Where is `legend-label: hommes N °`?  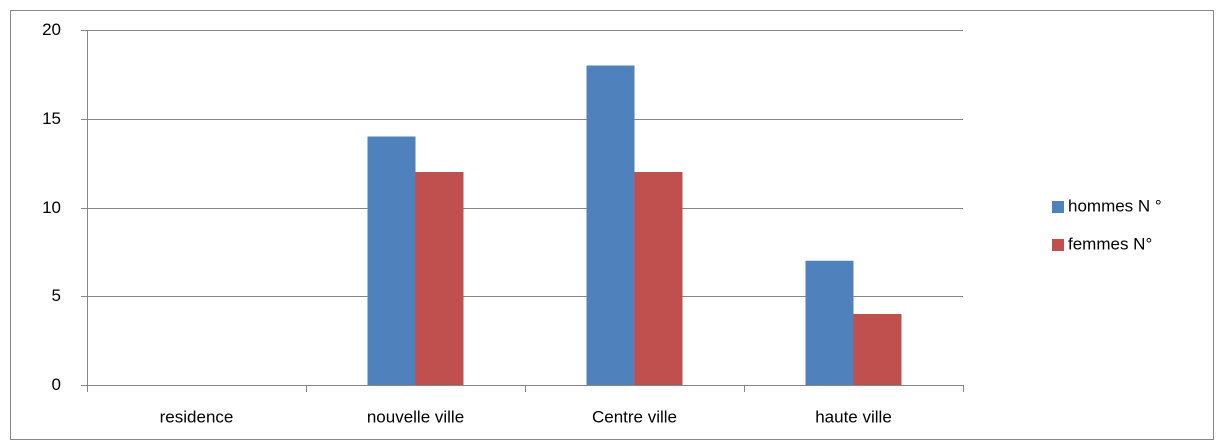 legend-label: hommes N ° is located at coordinates (1115, 205).